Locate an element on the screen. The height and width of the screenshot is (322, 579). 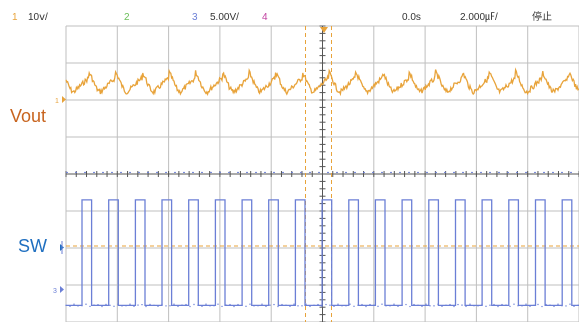
ch3-scale: 5.00V/ is located at coordinates (224, 17).